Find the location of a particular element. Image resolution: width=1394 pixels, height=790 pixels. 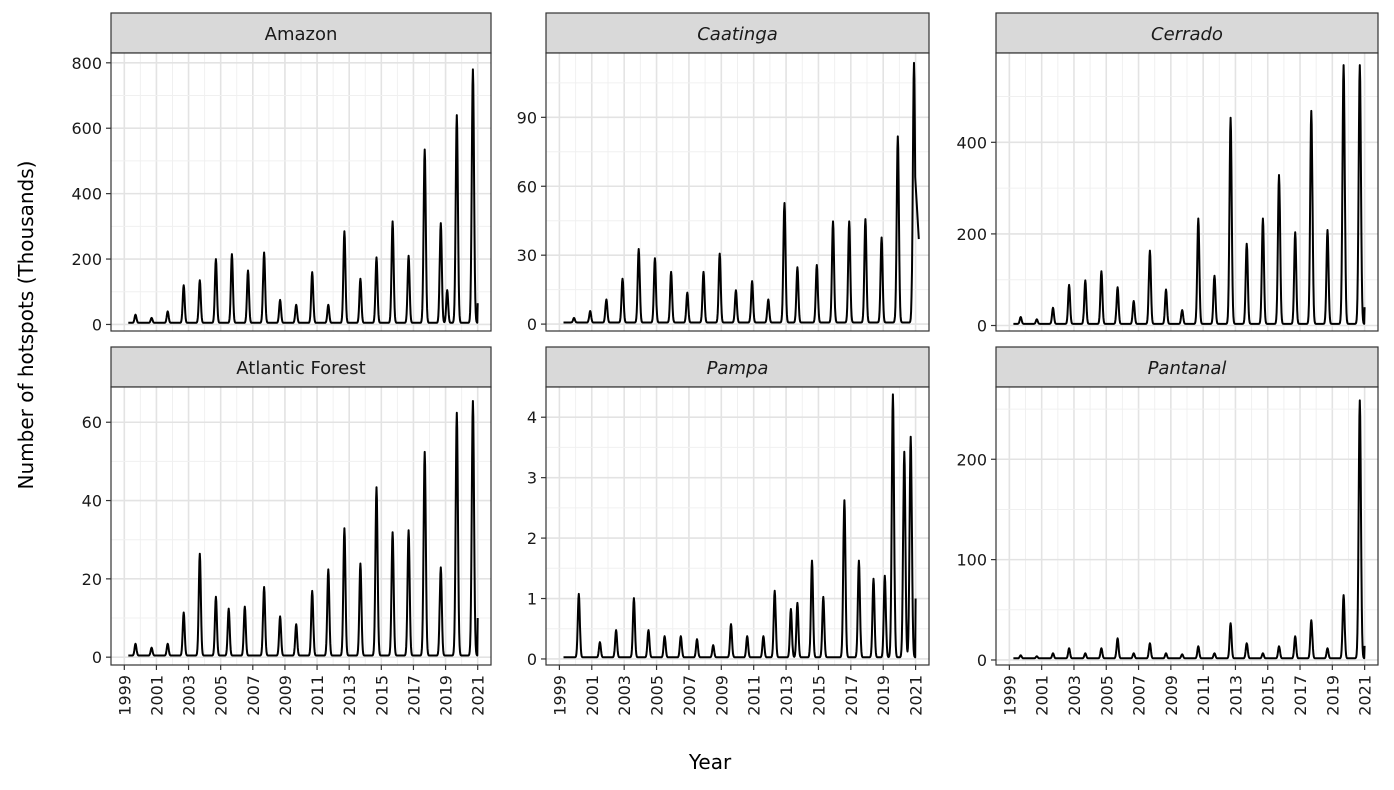

x-tick-label-atlantic-forest-2017: 2017 is located at coordinates (413, 695).